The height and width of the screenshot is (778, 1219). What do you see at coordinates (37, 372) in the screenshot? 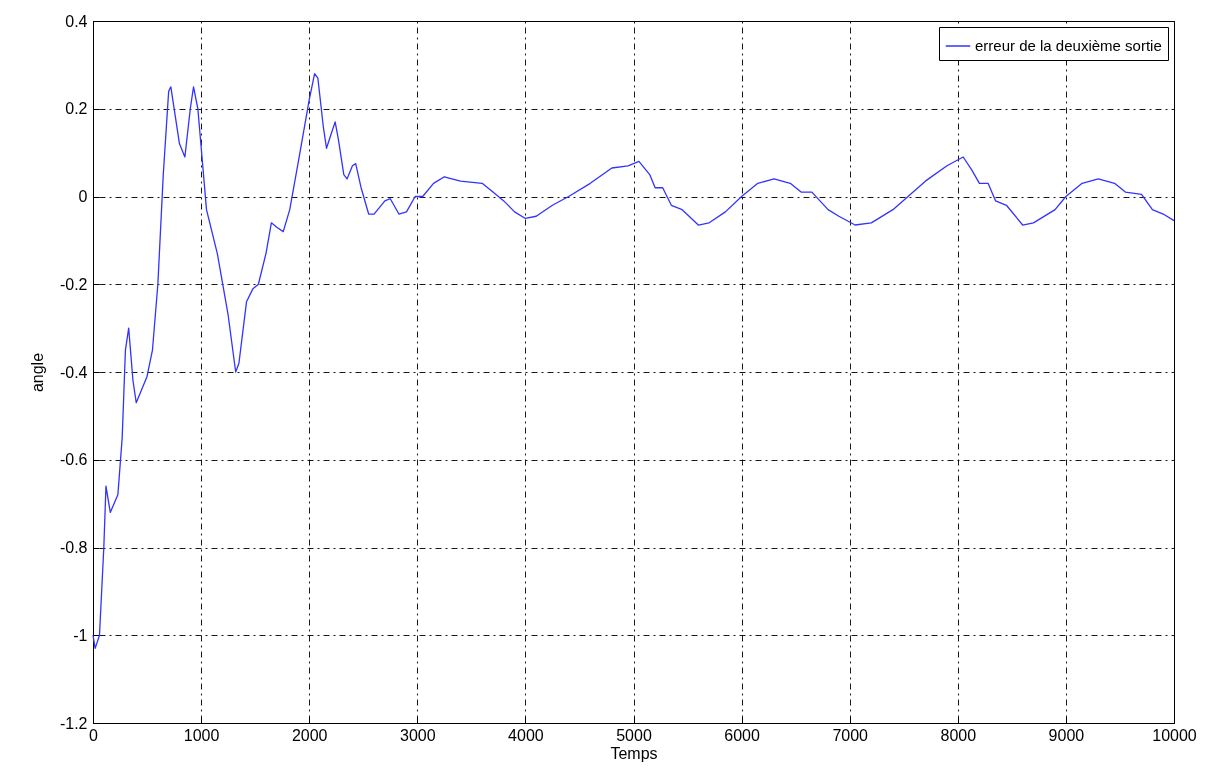
I see `y-axis-title: angle` at bounding box center [37, 372].